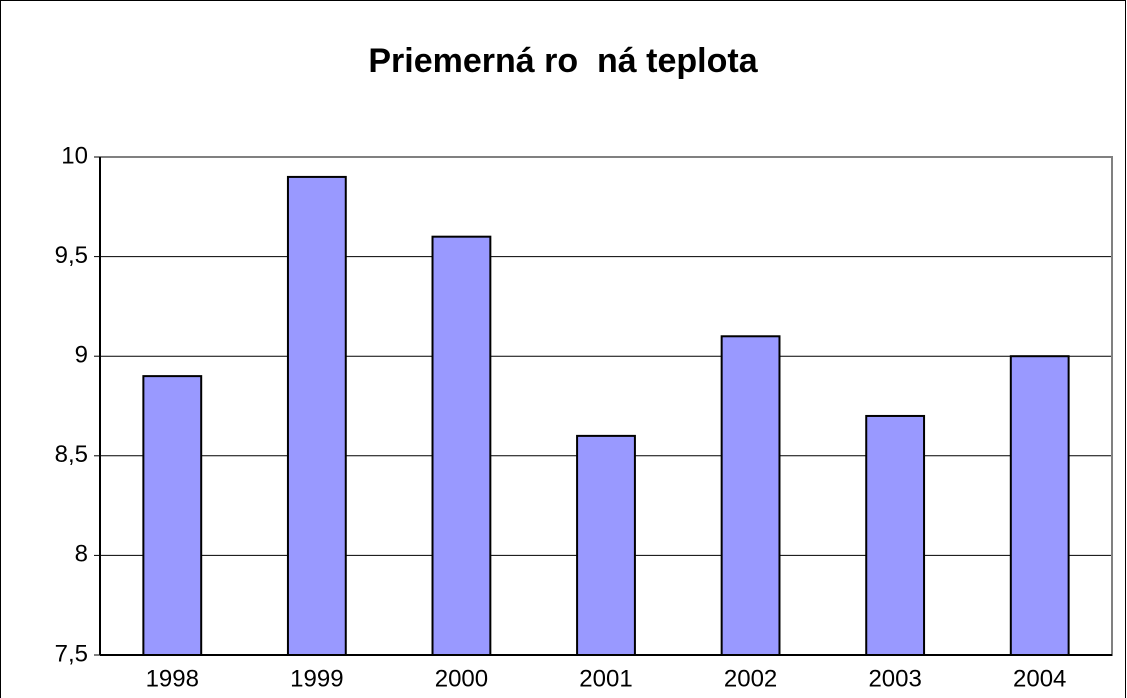  What do you see at coordinates (172, 678) in the screenshot?
I see `x-tick-label: 1998` at bounding box center [172, 678].